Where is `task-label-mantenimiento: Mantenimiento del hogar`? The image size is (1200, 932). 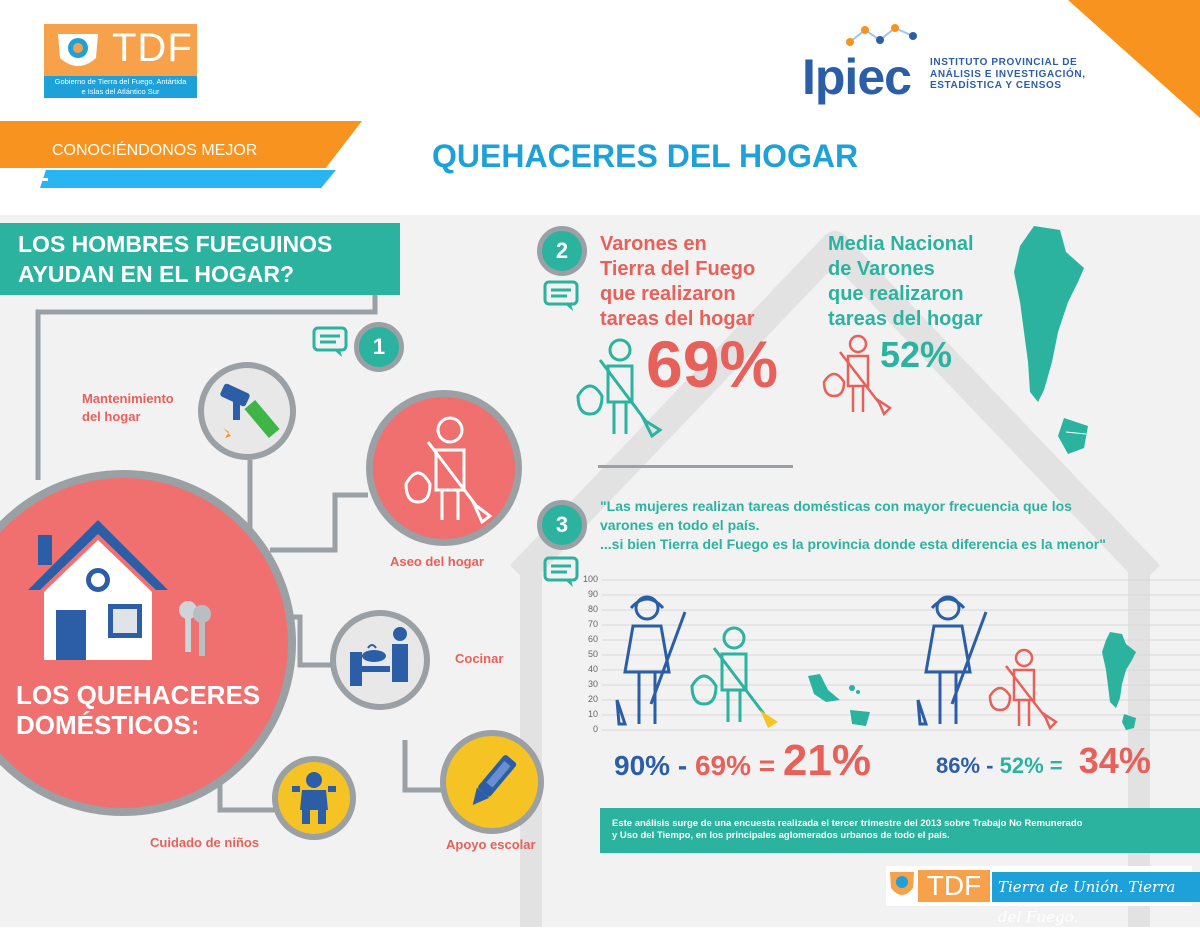
task-label-mantenimiento: Mantenimiento del hogar is located at coordinates (128, 408).